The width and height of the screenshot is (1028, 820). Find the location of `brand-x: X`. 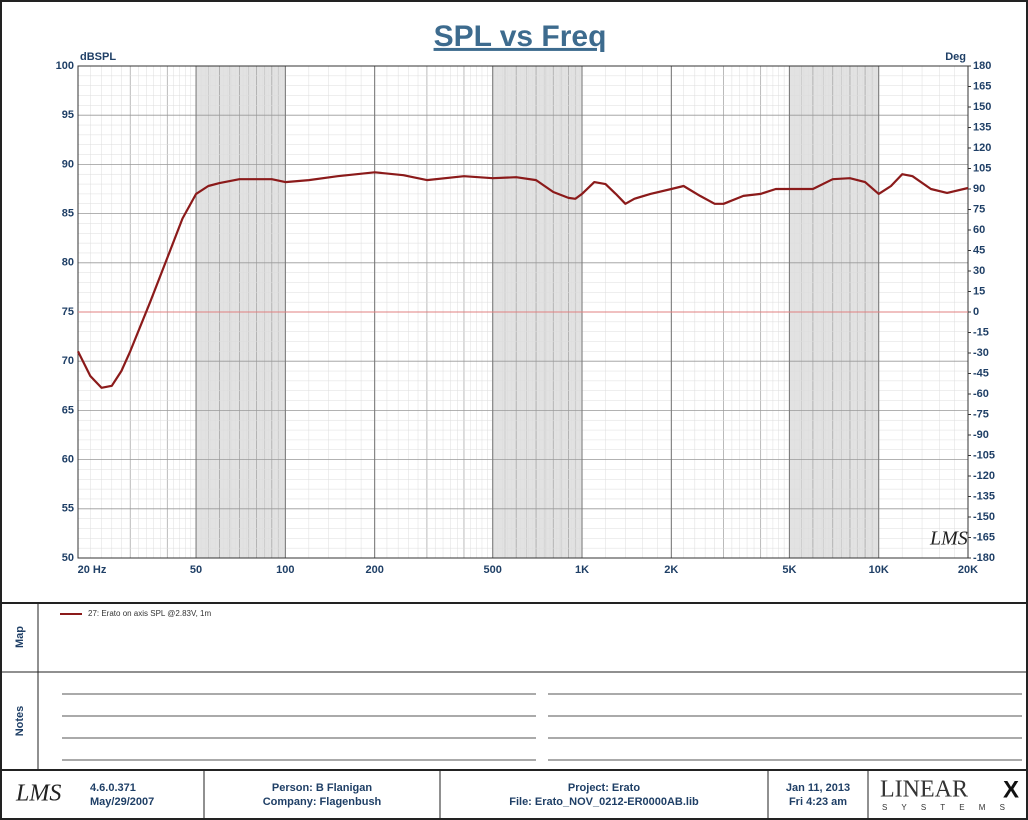

brand-x: X is located at coordinates (1011, 789).